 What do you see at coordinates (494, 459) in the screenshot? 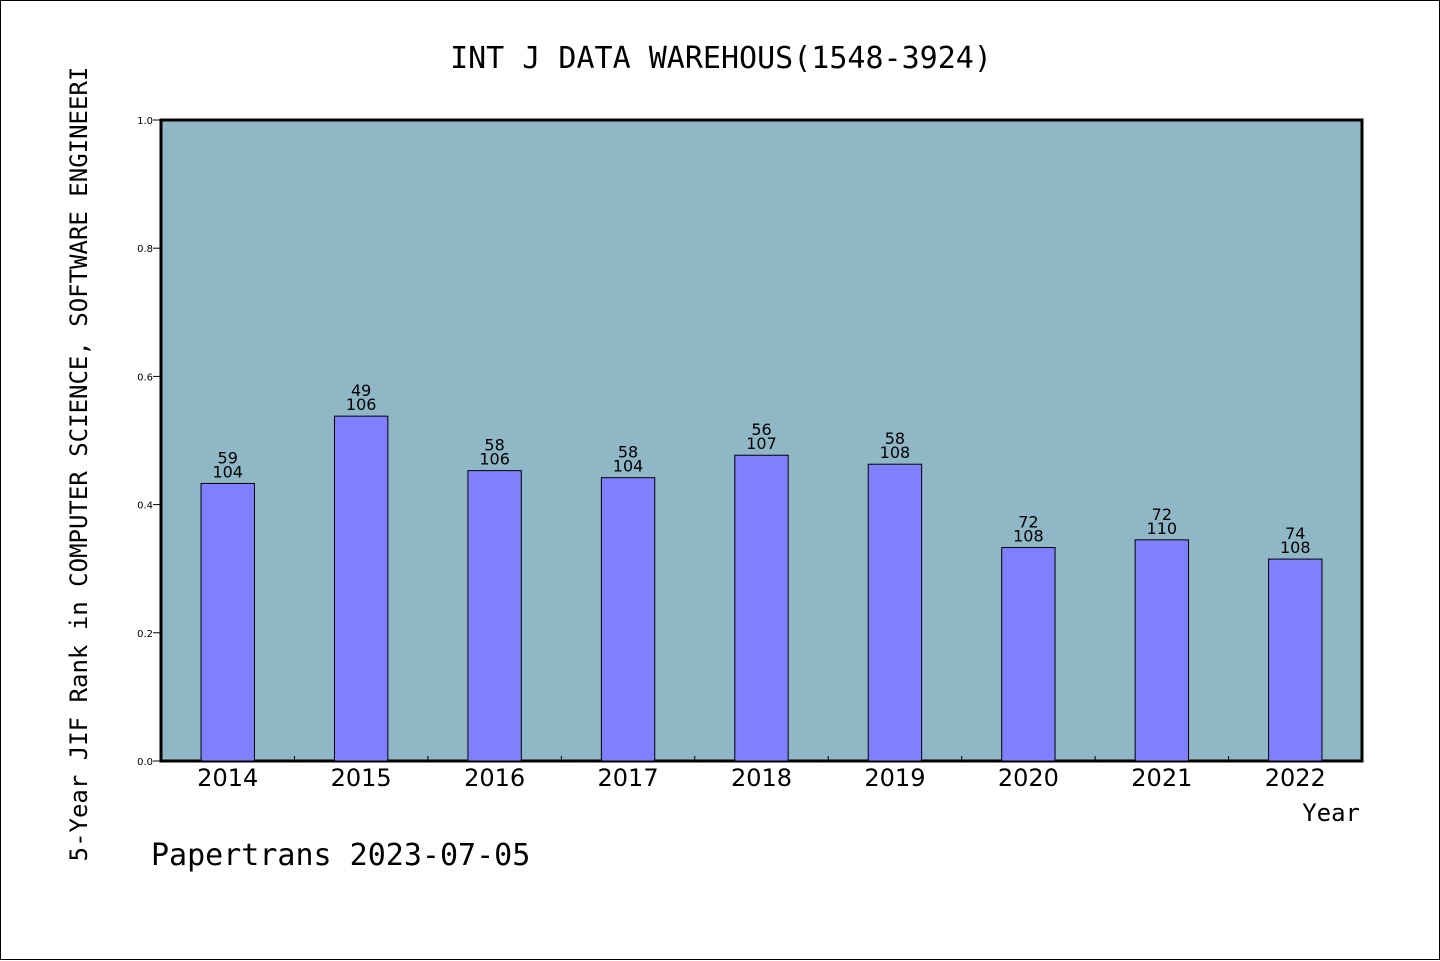
I see `bar-total-label-2016: 106` at bounding box center [494, 459].